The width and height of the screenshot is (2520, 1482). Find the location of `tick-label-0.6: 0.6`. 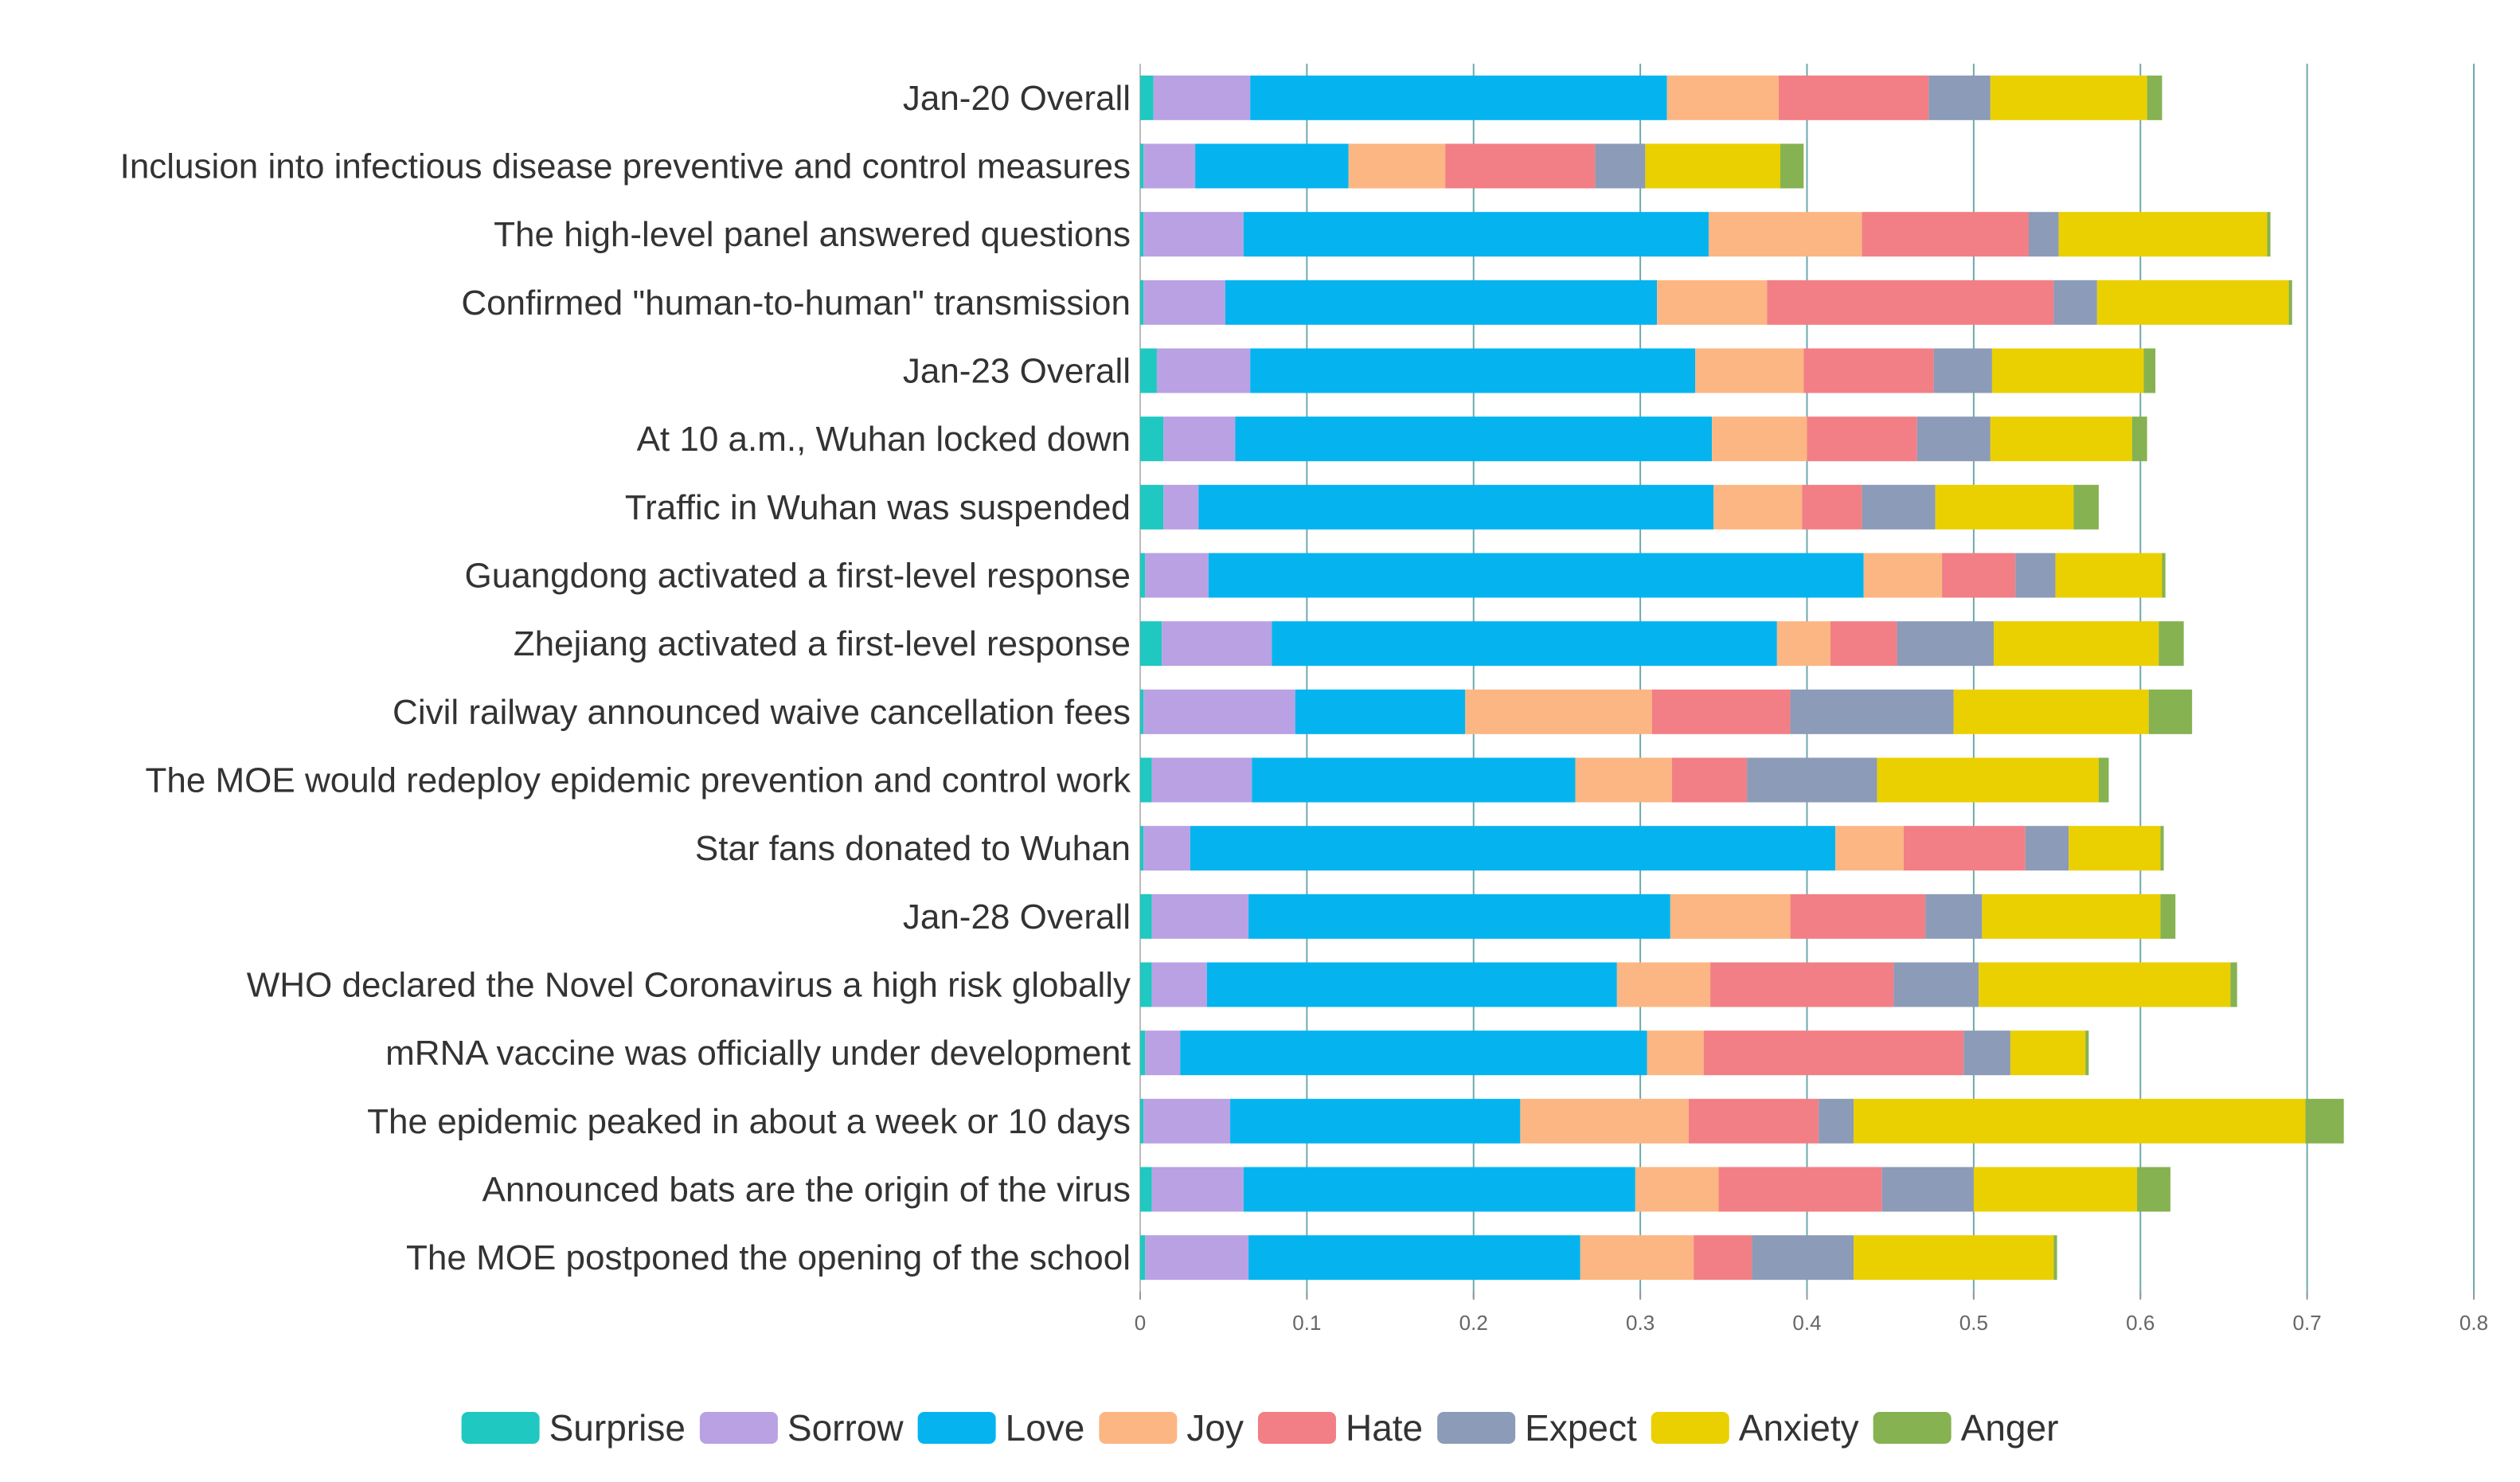

tick-label-0.6: 0.6 is located at coordinates (2140, 1323).